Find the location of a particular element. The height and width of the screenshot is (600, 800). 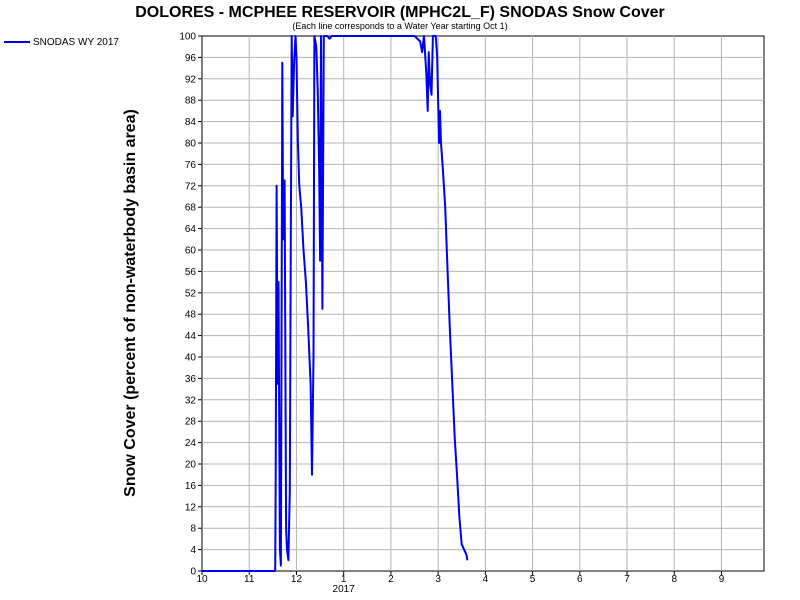

y-tick-label: 44 is located at coordinates (191, 336).